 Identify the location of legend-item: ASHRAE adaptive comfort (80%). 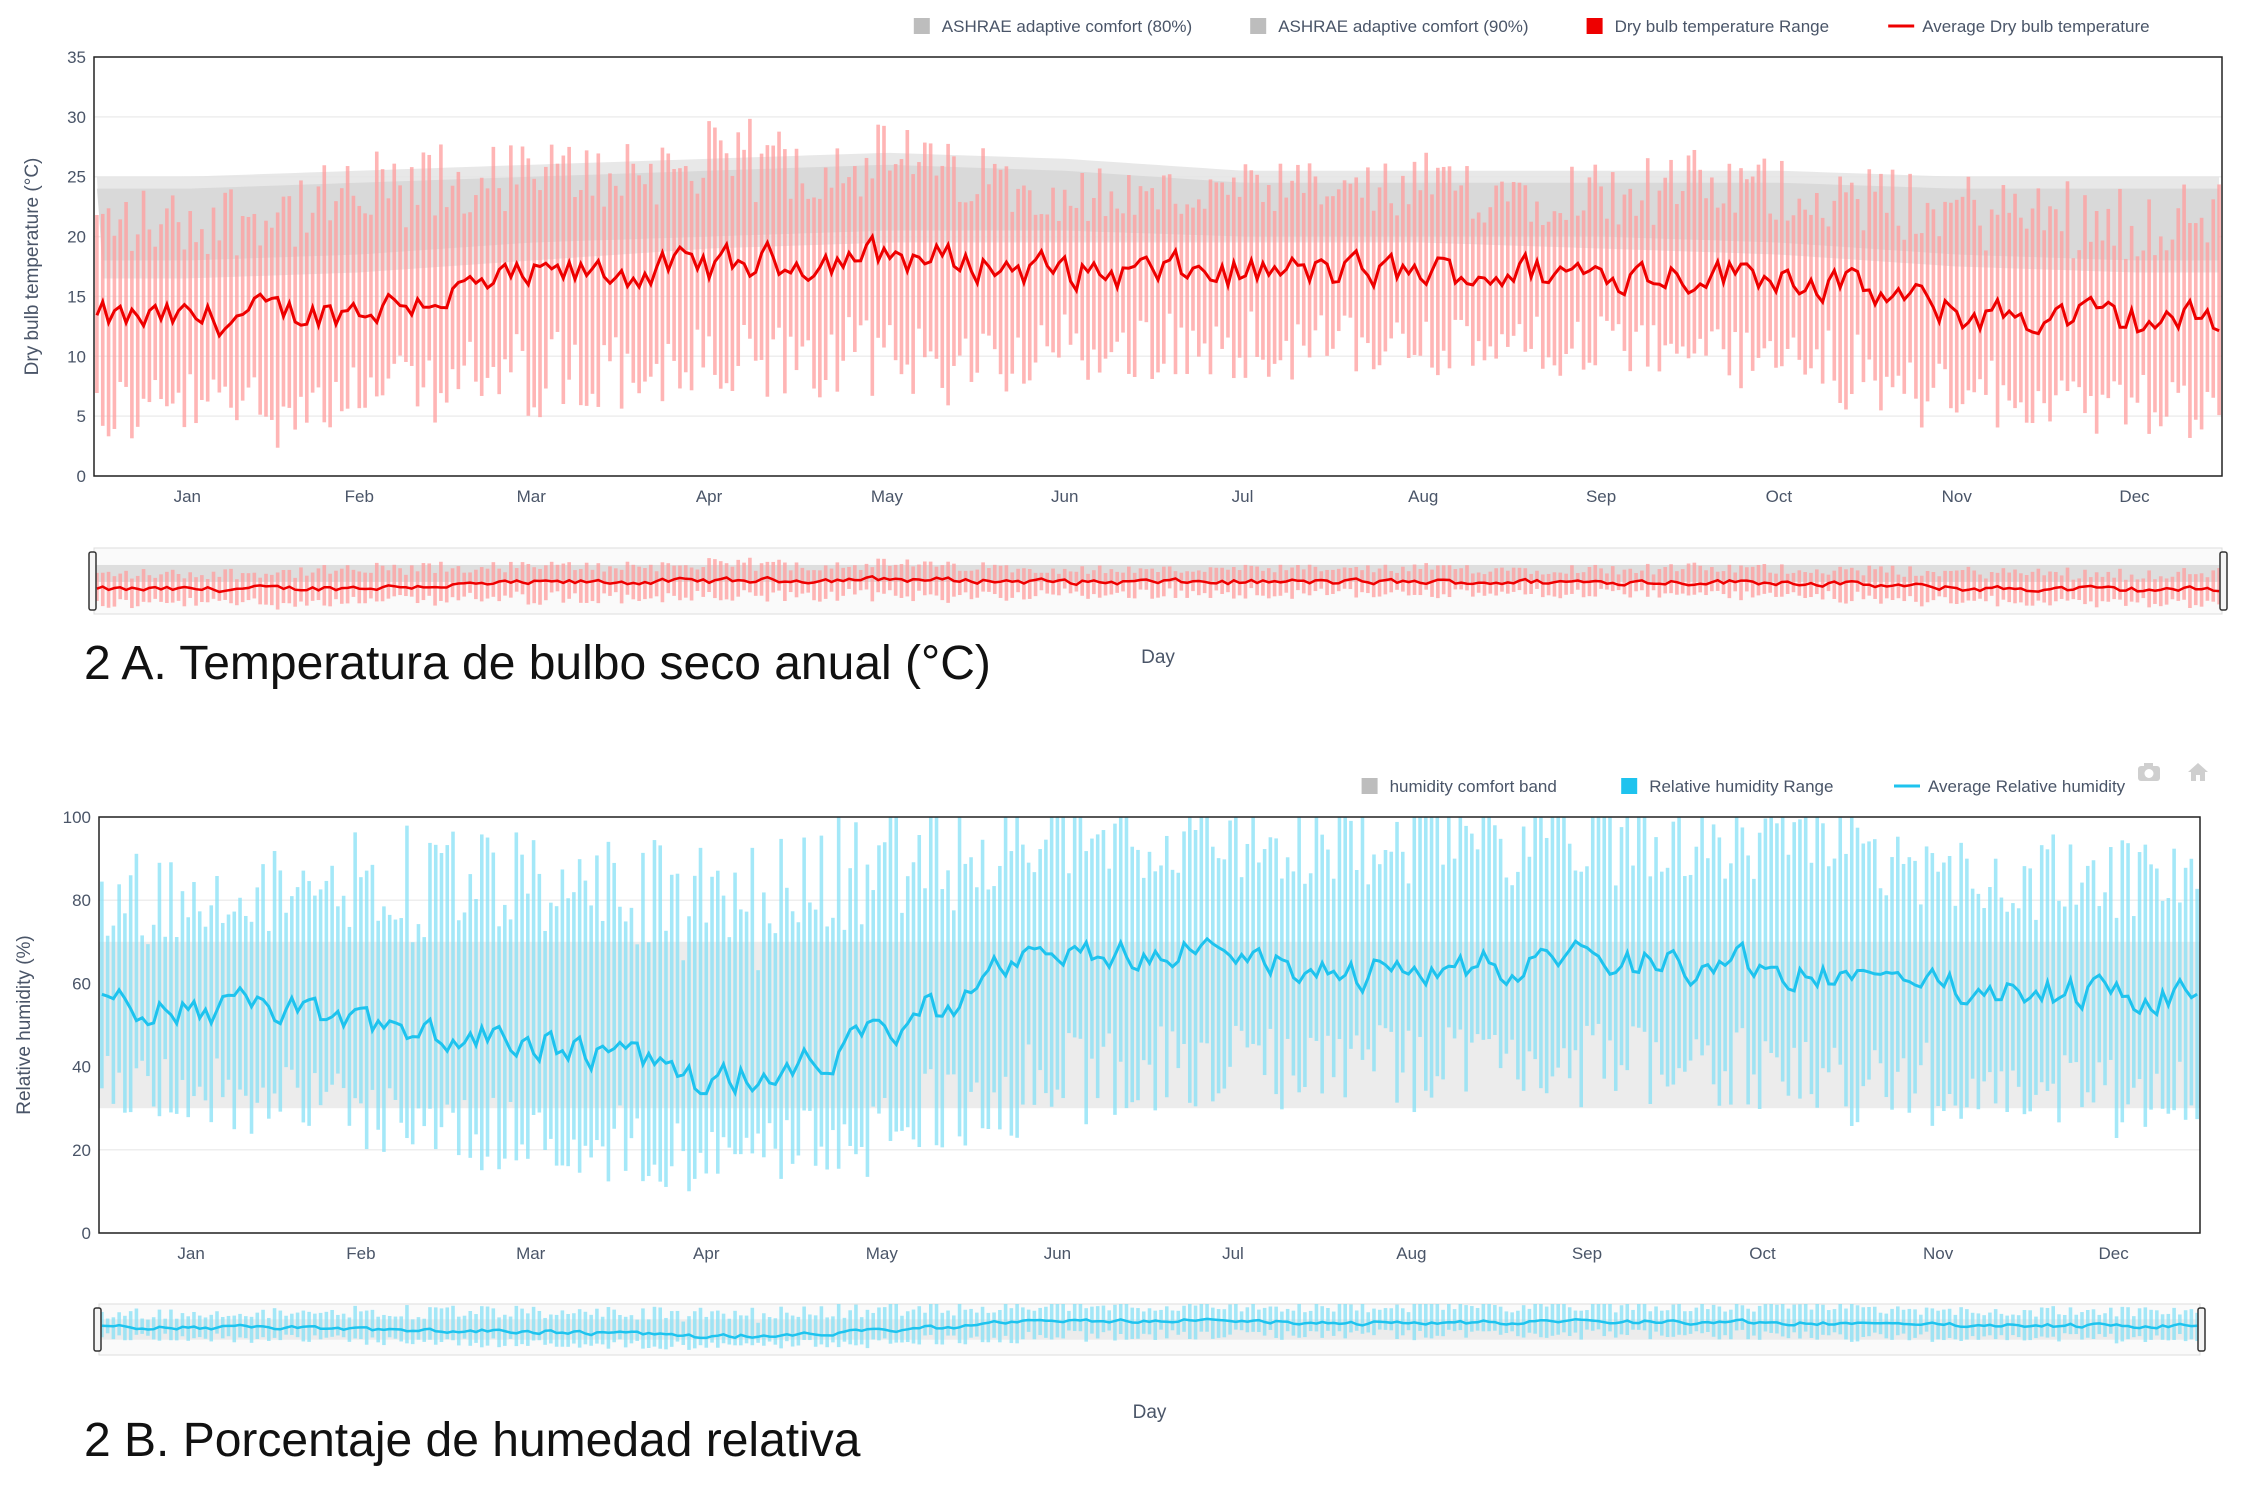
(1052, 26).